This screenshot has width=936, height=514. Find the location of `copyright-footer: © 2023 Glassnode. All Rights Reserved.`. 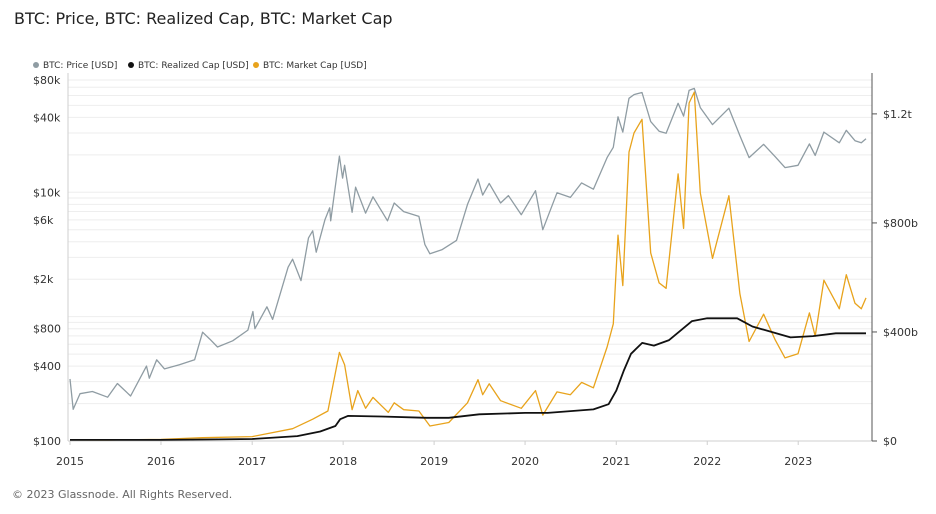

copyright-footer: © 2023 Glassnode. All Rights Reserved. is located at coordinates (122, 494).